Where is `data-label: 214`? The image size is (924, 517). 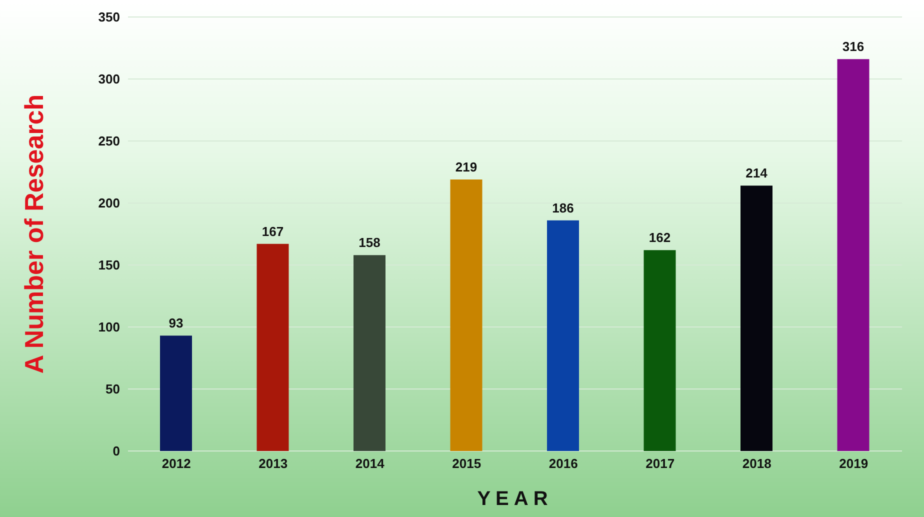
data-label: 214 is located at coordinates (757, 173).